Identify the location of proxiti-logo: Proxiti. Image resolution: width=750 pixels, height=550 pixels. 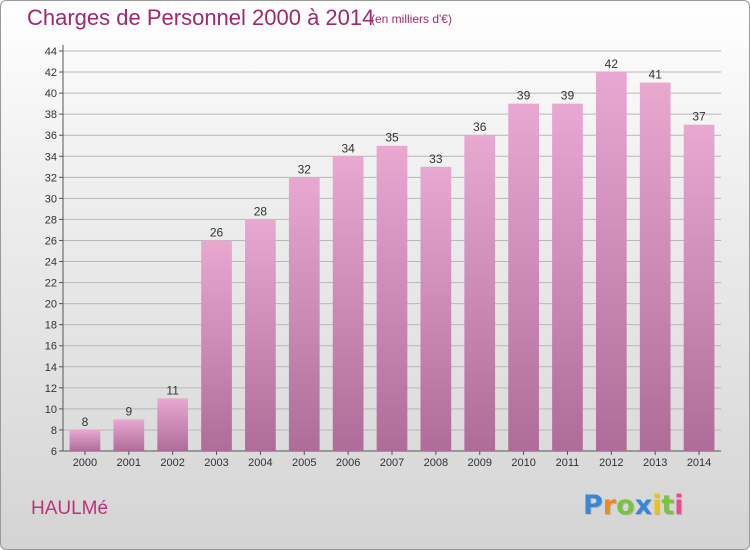
(633, 505).